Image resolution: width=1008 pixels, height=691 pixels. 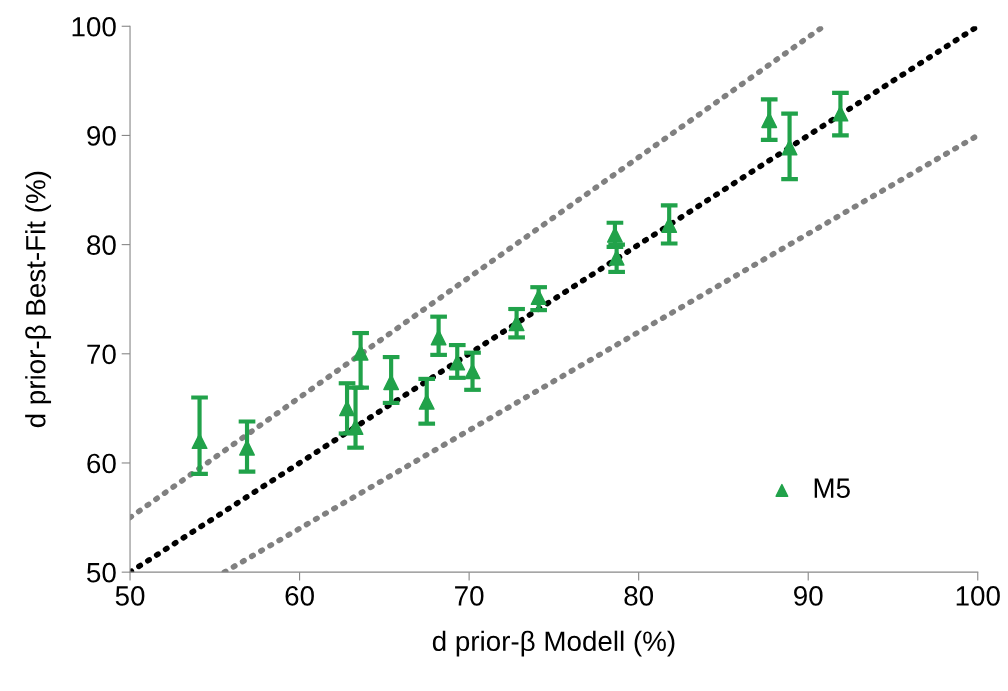 I want to click on x-axis-title: d prior-β Modell (%), so click(x=553, y=643).